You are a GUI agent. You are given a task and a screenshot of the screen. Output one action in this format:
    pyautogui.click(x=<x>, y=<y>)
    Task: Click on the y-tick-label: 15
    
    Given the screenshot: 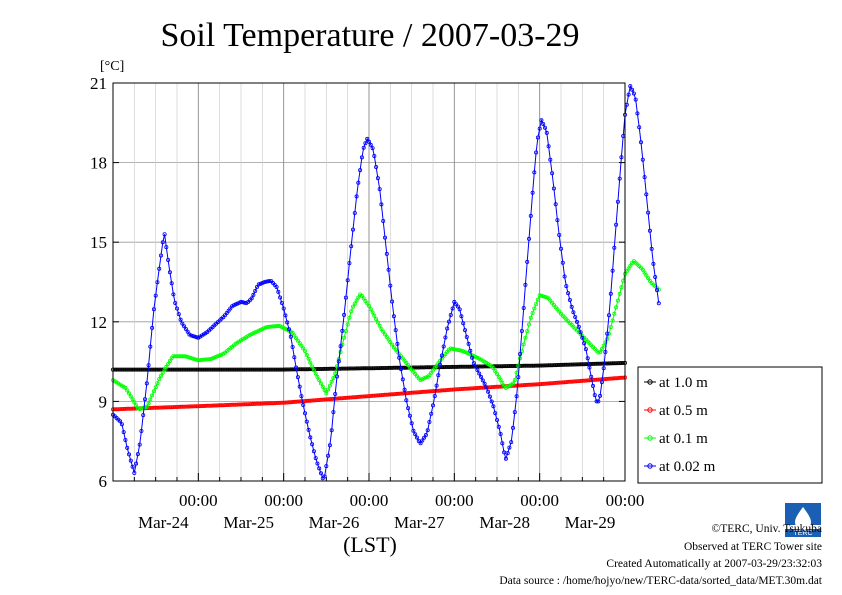 What is the action you would take?
    pyautogui.click(x=98, y=242)
    